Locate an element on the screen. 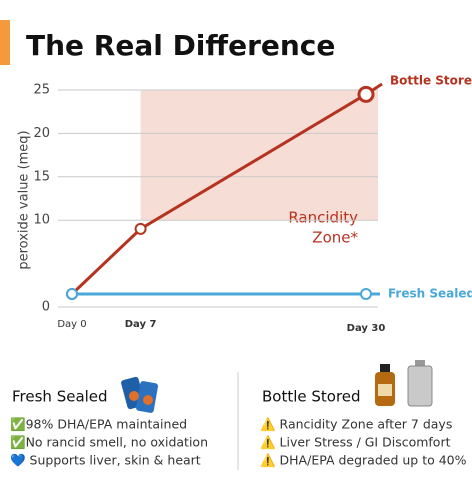 The image size is (472, 487). x-tick-label: Day 30 is located at coordinates (366, 328).